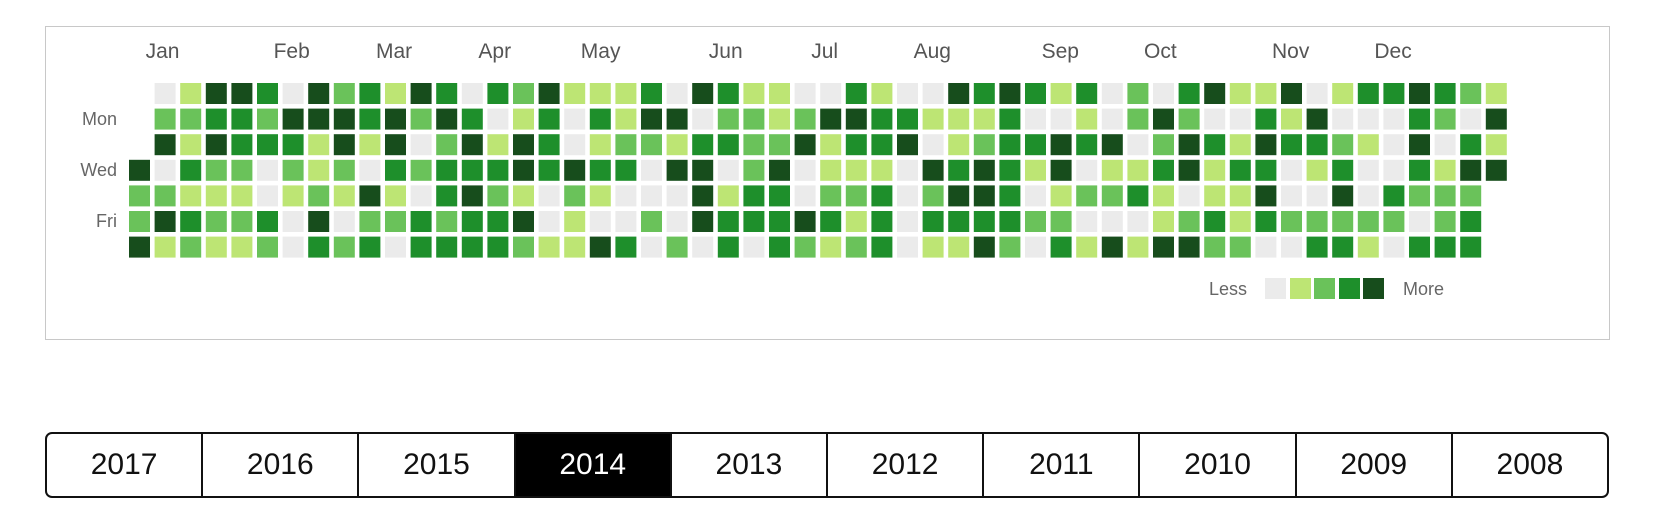  Describe the element at coordinates (125, 465) in the screenshot. I see `year-tab-2017: 2017` at that location.